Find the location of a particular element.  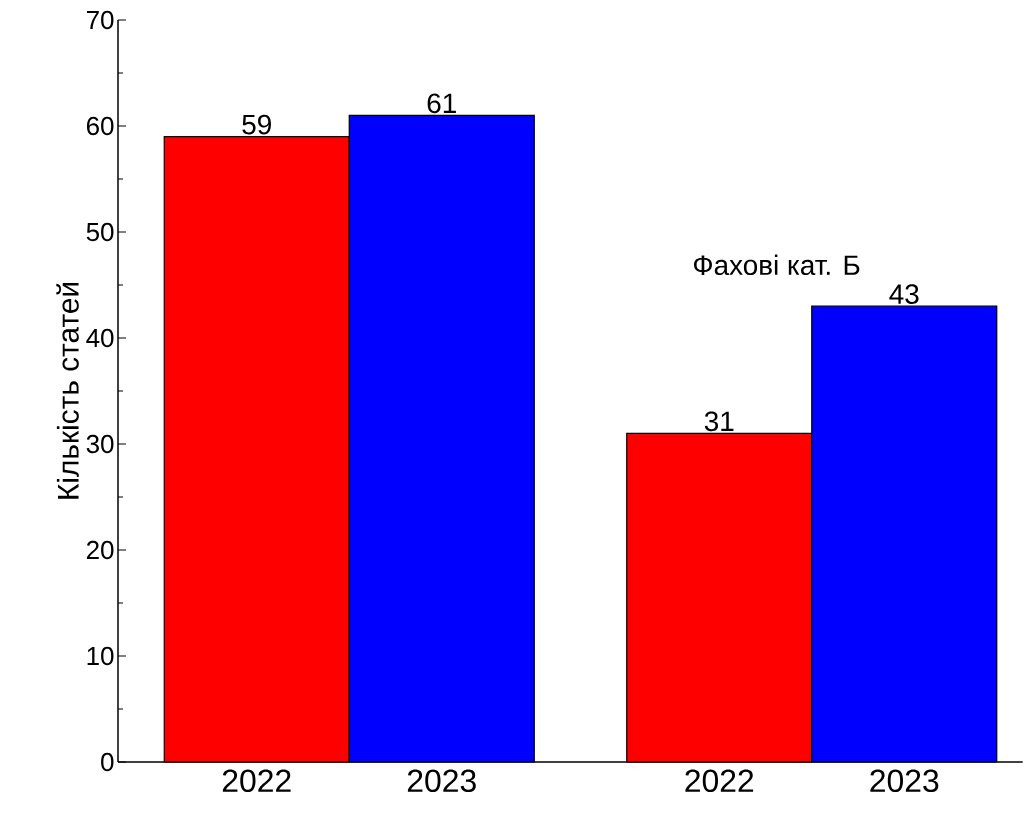

data-label: 61 is located at coordinates (441, 103).